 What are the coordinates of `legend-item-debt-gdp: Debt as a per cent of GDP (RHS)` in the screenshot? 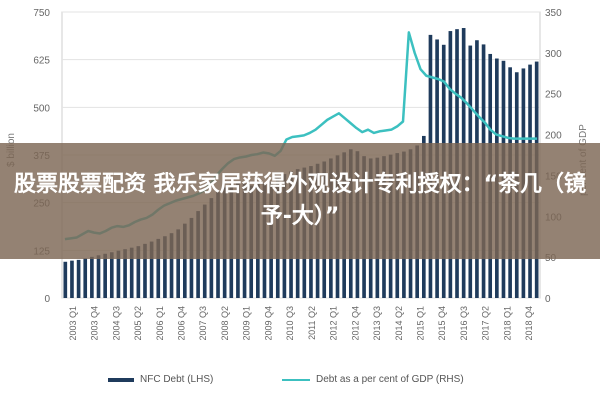 It's located at (373, 379).